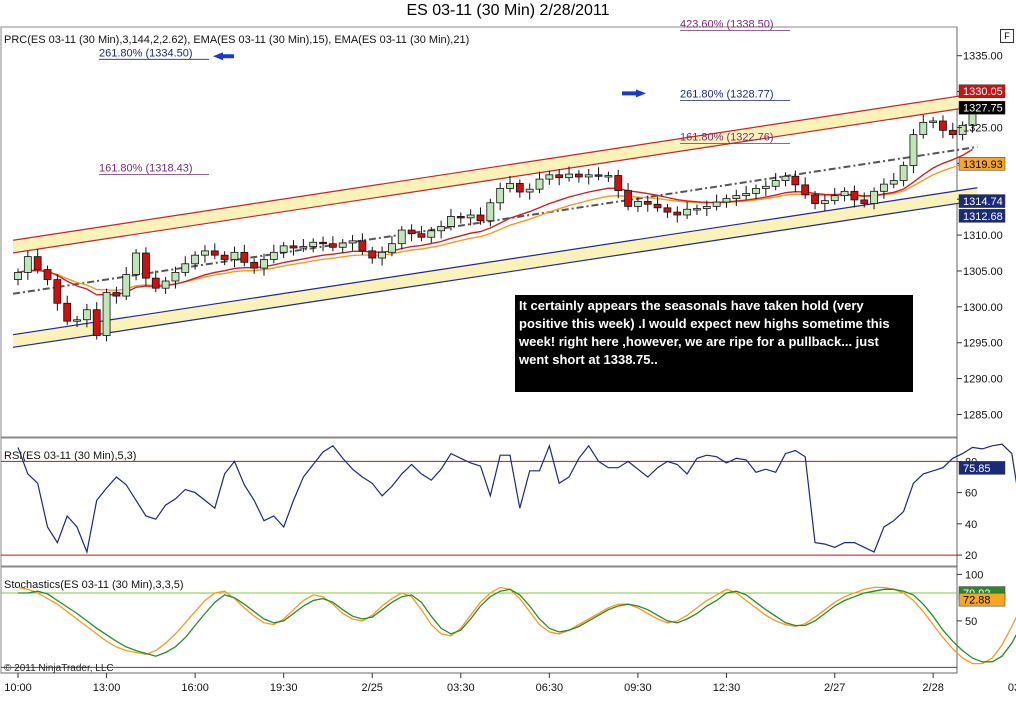  I want to click on price-tick-label: 1305.00, so click(983, 272).